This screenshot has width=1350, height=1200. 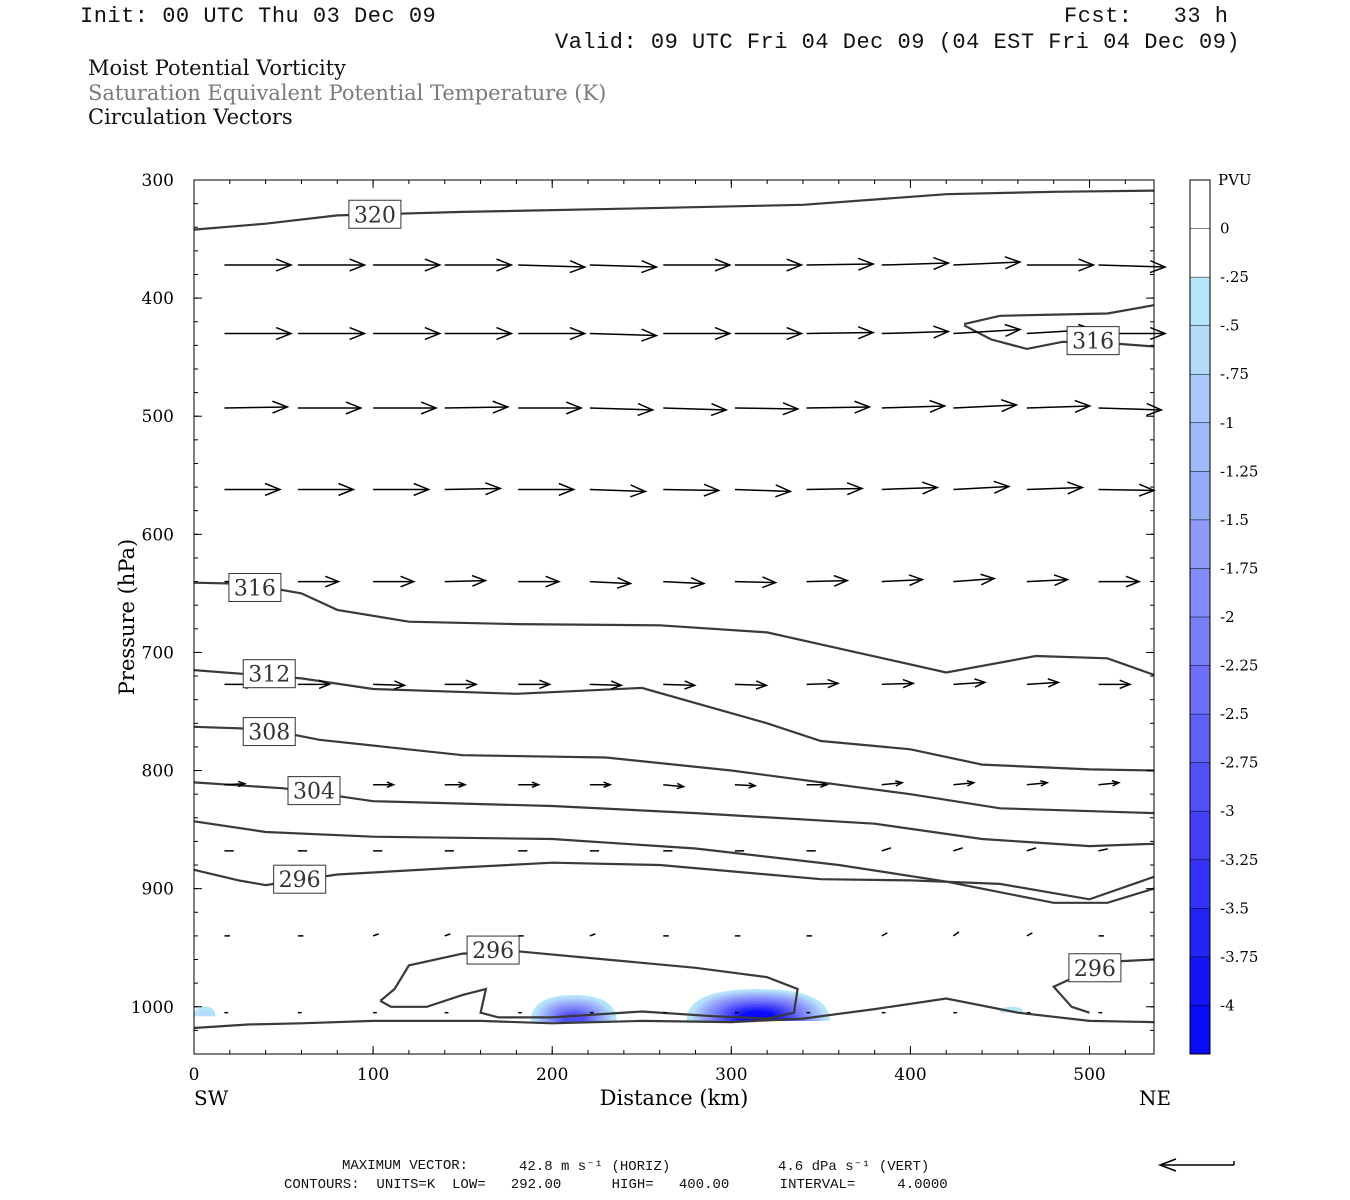 What do you see at coordinates (1089, 1075) in the screenshot?
I see `x-tick-label: 500` at bounding box center [1089, 1075].